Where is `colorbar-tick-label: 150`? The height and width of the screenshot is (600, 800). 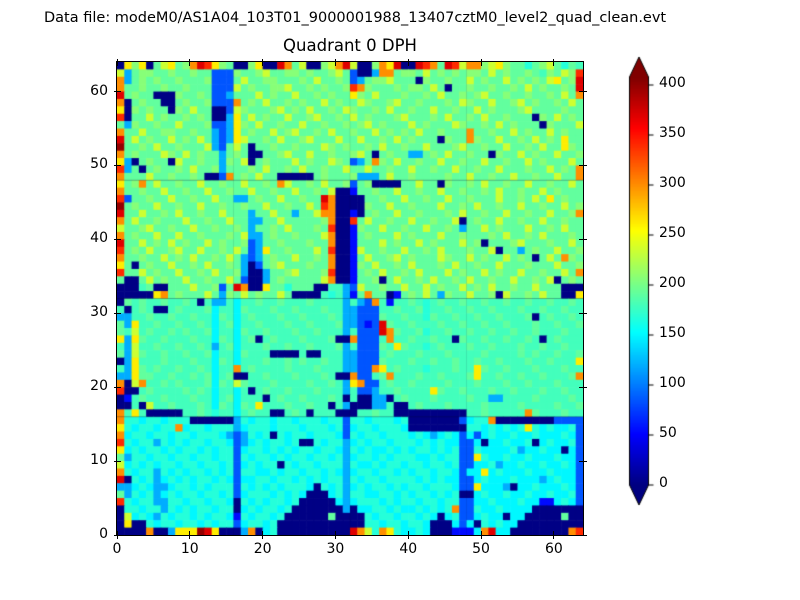
colorbar-tick-label: 150 is located at coordinates (672, 333).